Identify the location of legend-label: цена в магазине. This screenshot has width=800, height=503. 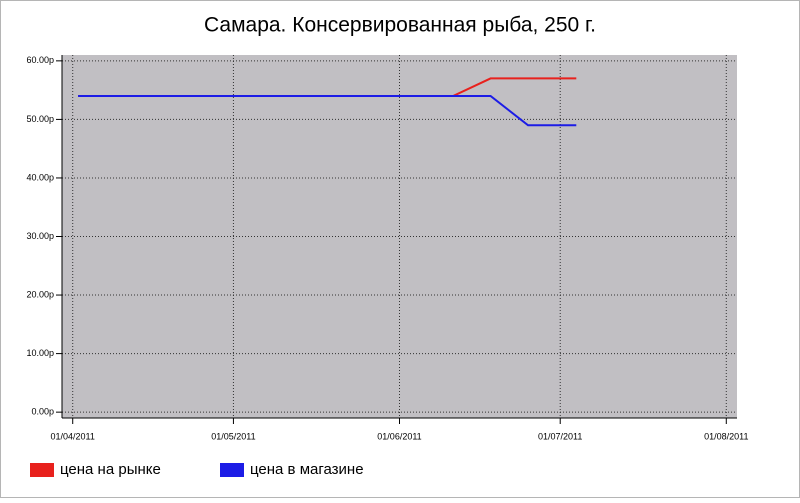
(307, 469).